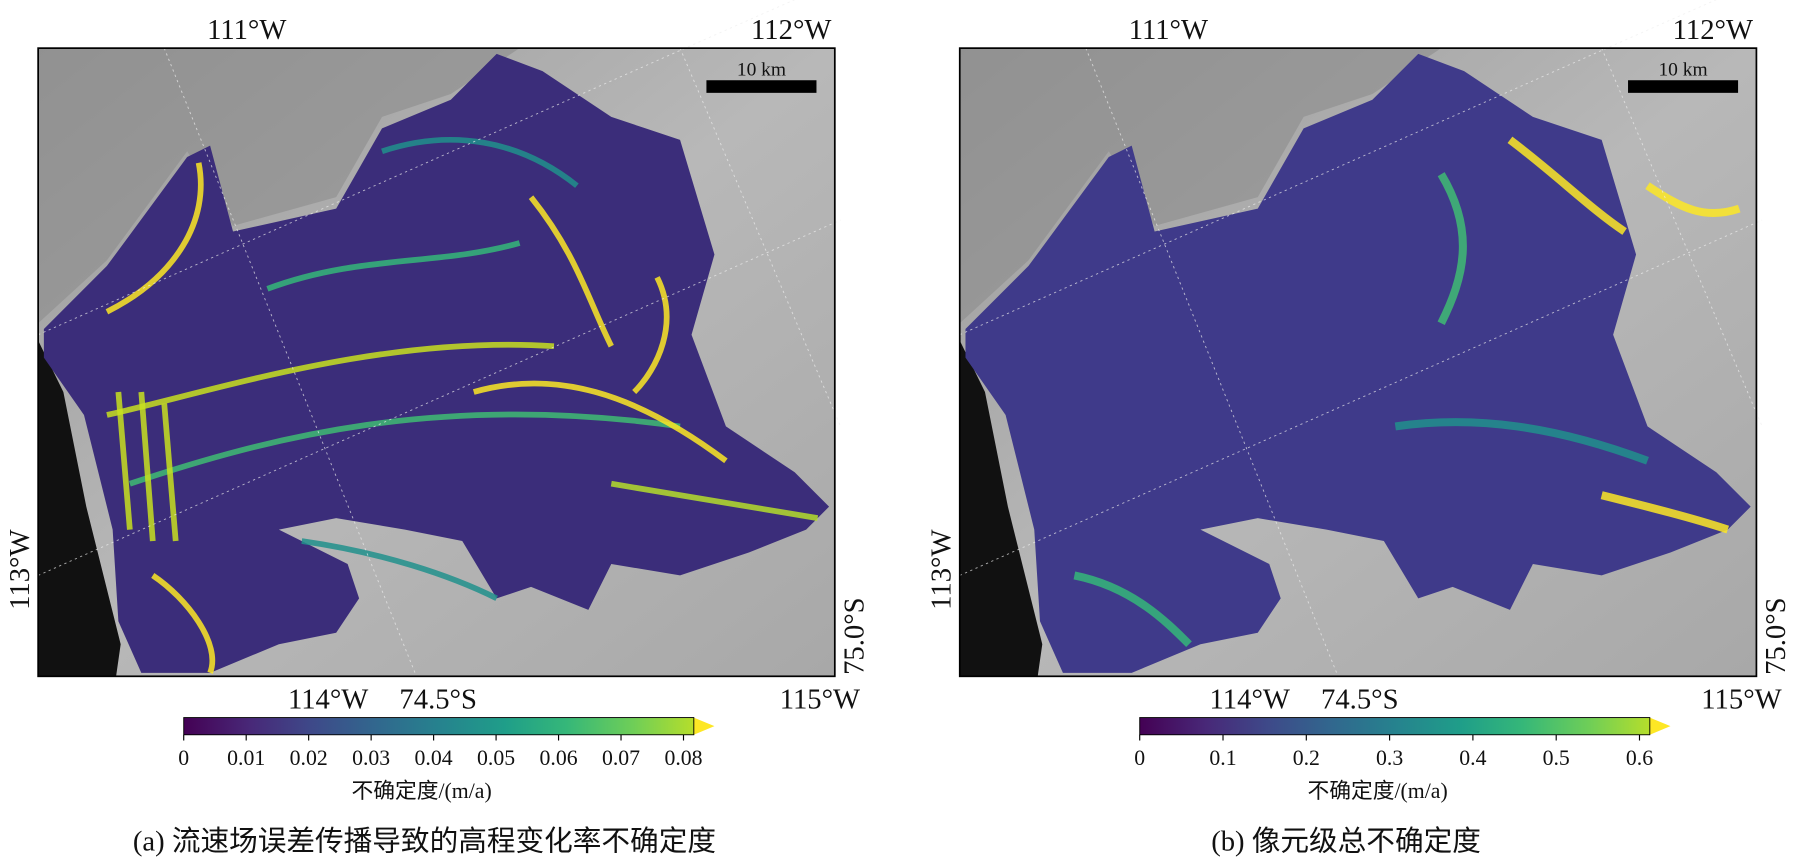  I want to click on colorbar-tick-label: 0.06, so click(559, 758).